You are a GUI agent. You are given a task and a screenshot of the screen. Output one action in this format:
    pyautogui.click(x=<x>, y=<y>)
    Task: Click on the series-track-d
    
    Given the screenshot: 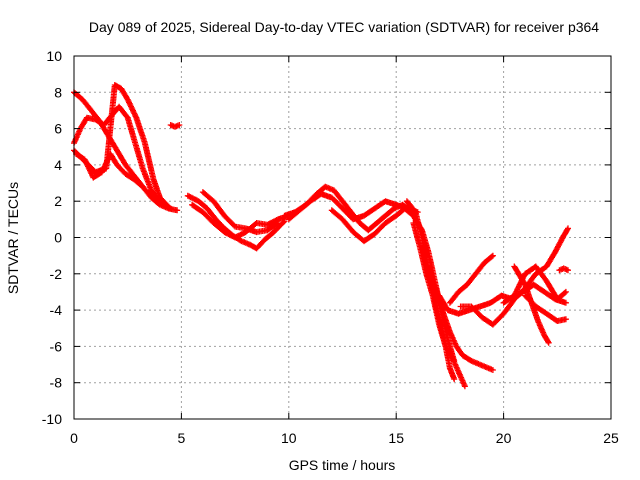 What is the action you would take?
    pyautogui.click(x=109, y=170)
    